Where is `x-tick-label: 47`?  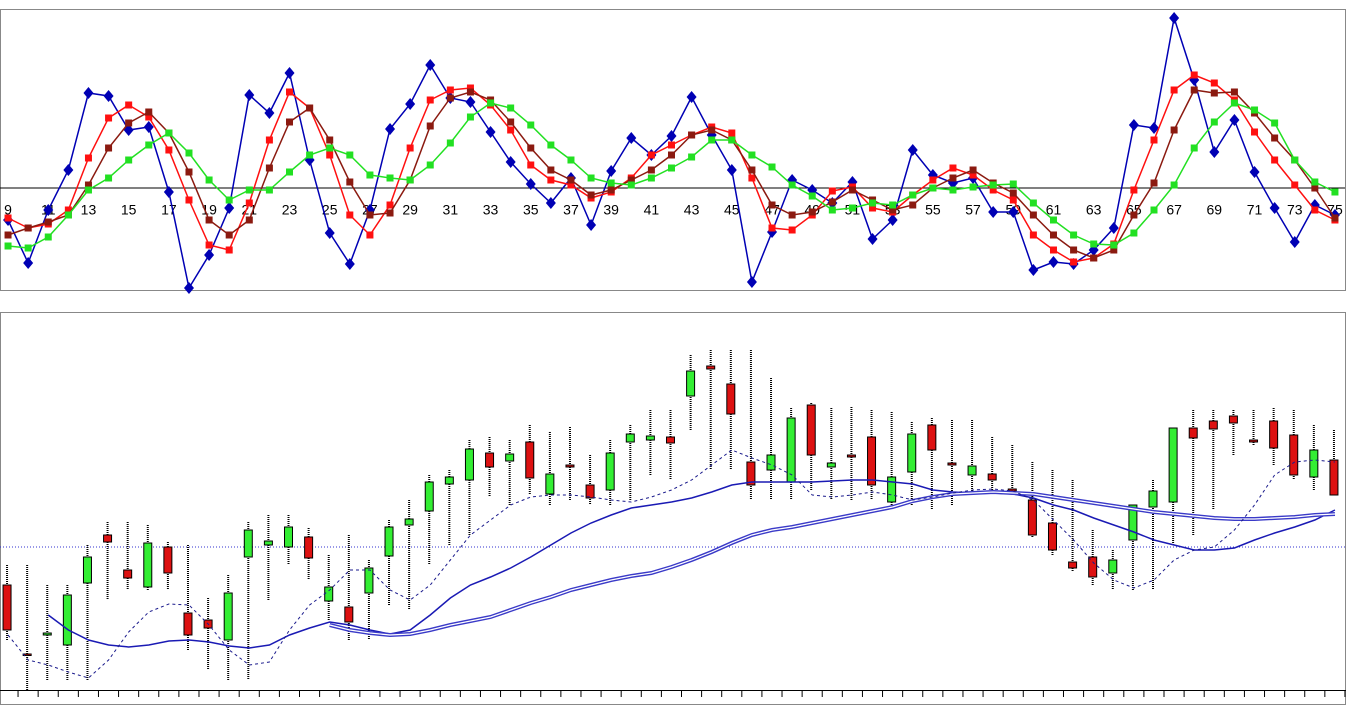
x-tick-label: 47 is located at coordinates (772, 210).